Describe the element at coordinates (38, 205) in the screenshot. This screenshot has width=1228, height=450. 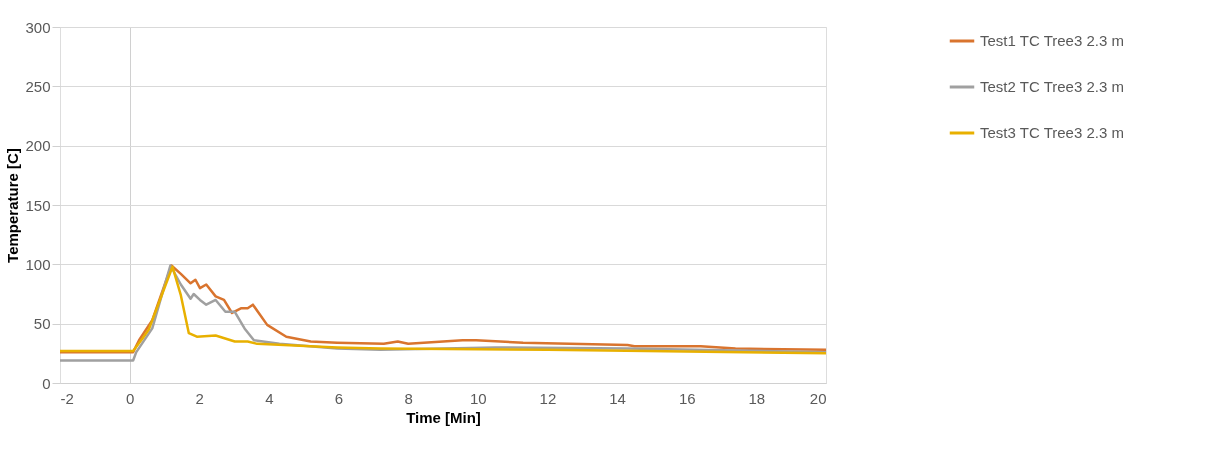
I see `y-tick-label: 150` at that location.